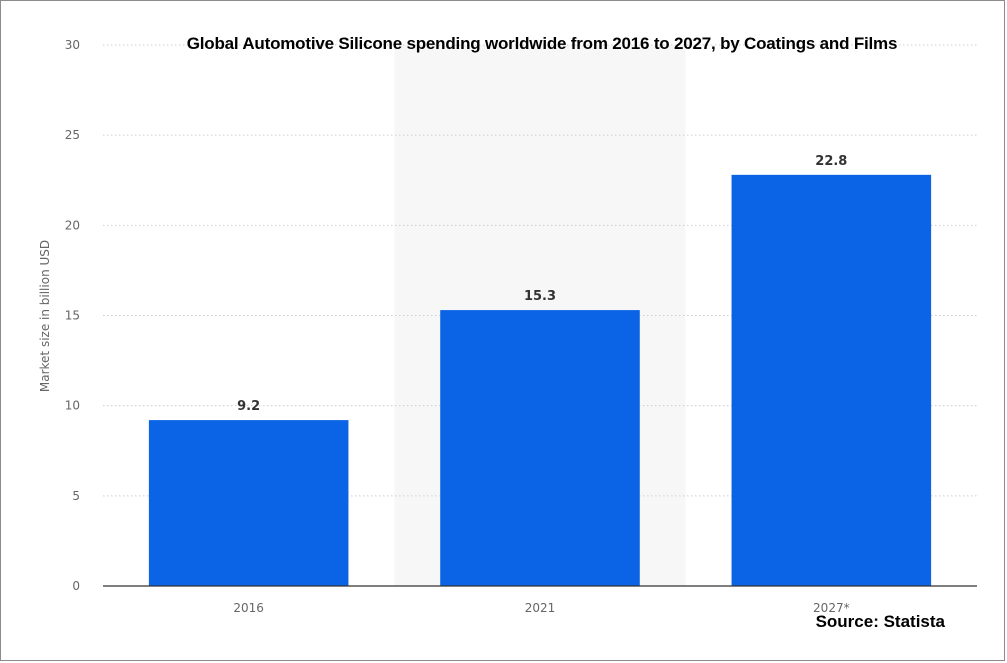 The width and height of the screenshot is (1007, 663). I want to click on data-label: 15.3, so click(540, 296).